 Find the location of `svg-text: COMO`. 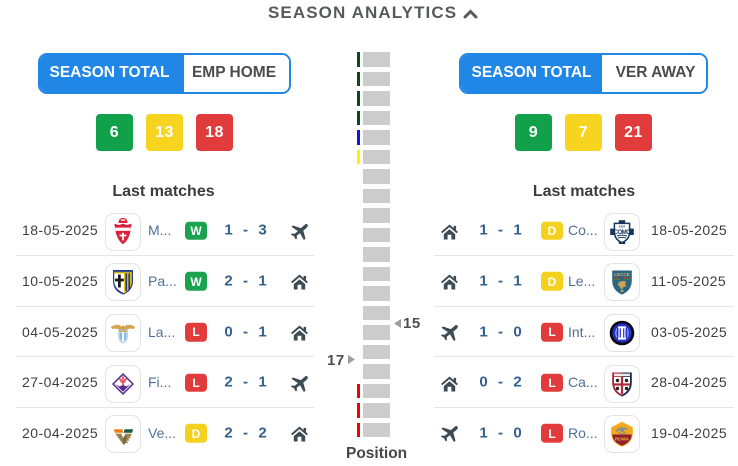

svg-text: COMO is located at coordinates (622, 232).